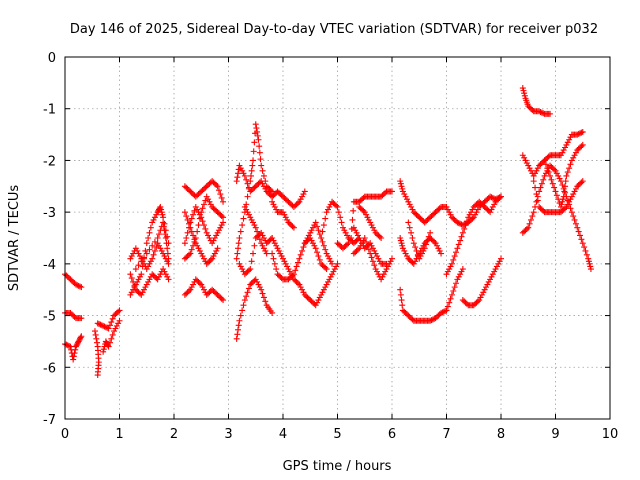  Describe the element at coordinates (149, 256) in the screenshot. I see `series-s8` at that location.